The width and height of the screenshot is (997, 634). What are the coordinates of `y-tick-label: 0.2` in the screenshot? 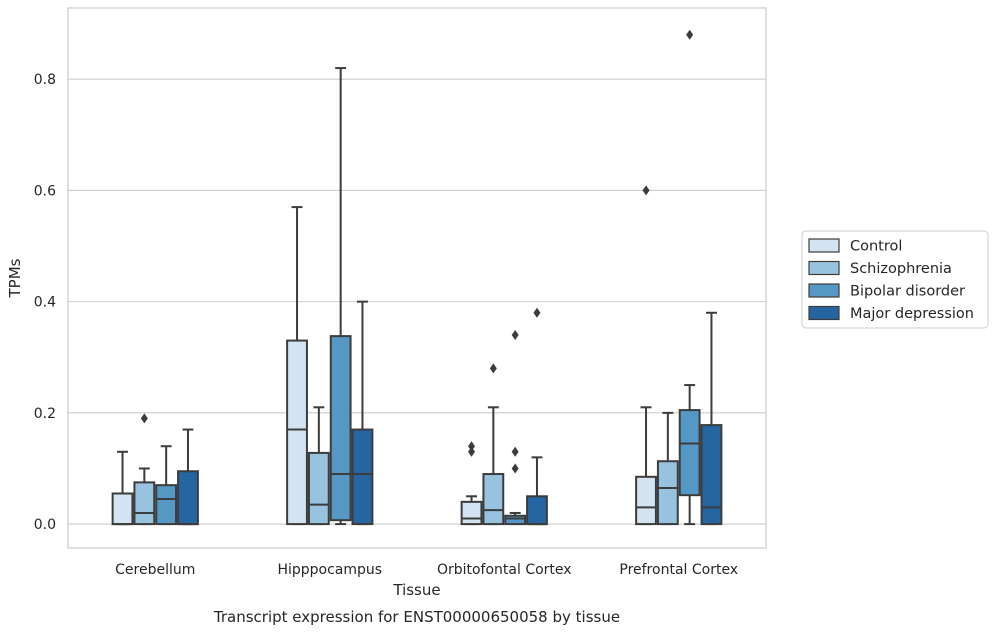 It's located at (45, 414).